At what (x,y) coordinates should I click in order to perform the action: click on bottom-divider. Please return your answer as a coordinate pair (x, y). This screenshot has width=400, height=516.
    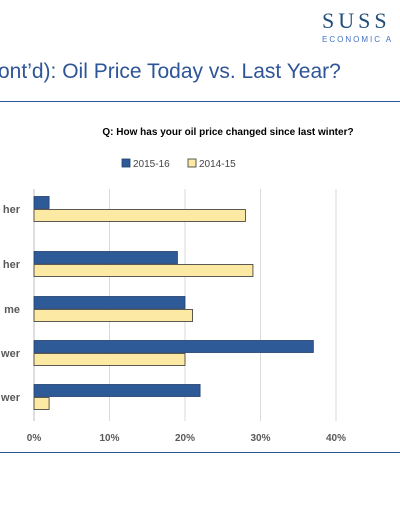
    Looking at the image, I should click on (200, 452).